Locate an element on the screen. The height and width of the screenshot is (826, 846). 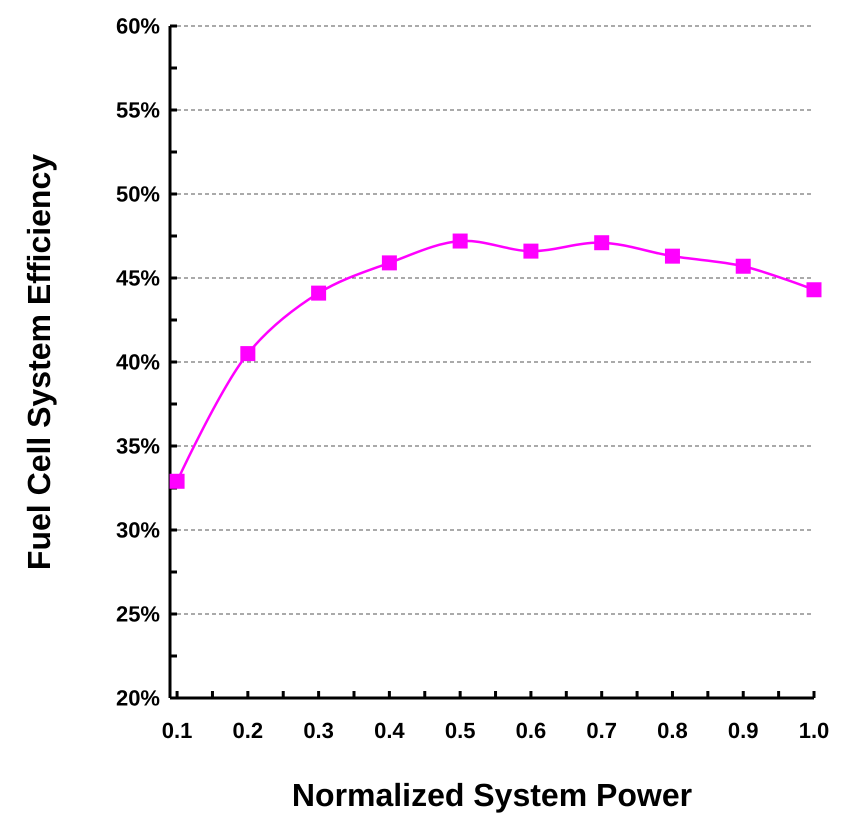
x-tick-label: 1.0 is located at coordinates (814, 730).